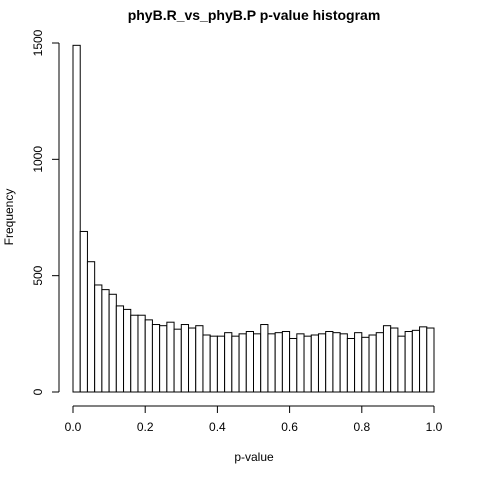 The width and height of the screenshot is (480, 480). Describe the element at coordinates (38, 275) in the screenshot. I see `y-tick-label: 500` at that location.